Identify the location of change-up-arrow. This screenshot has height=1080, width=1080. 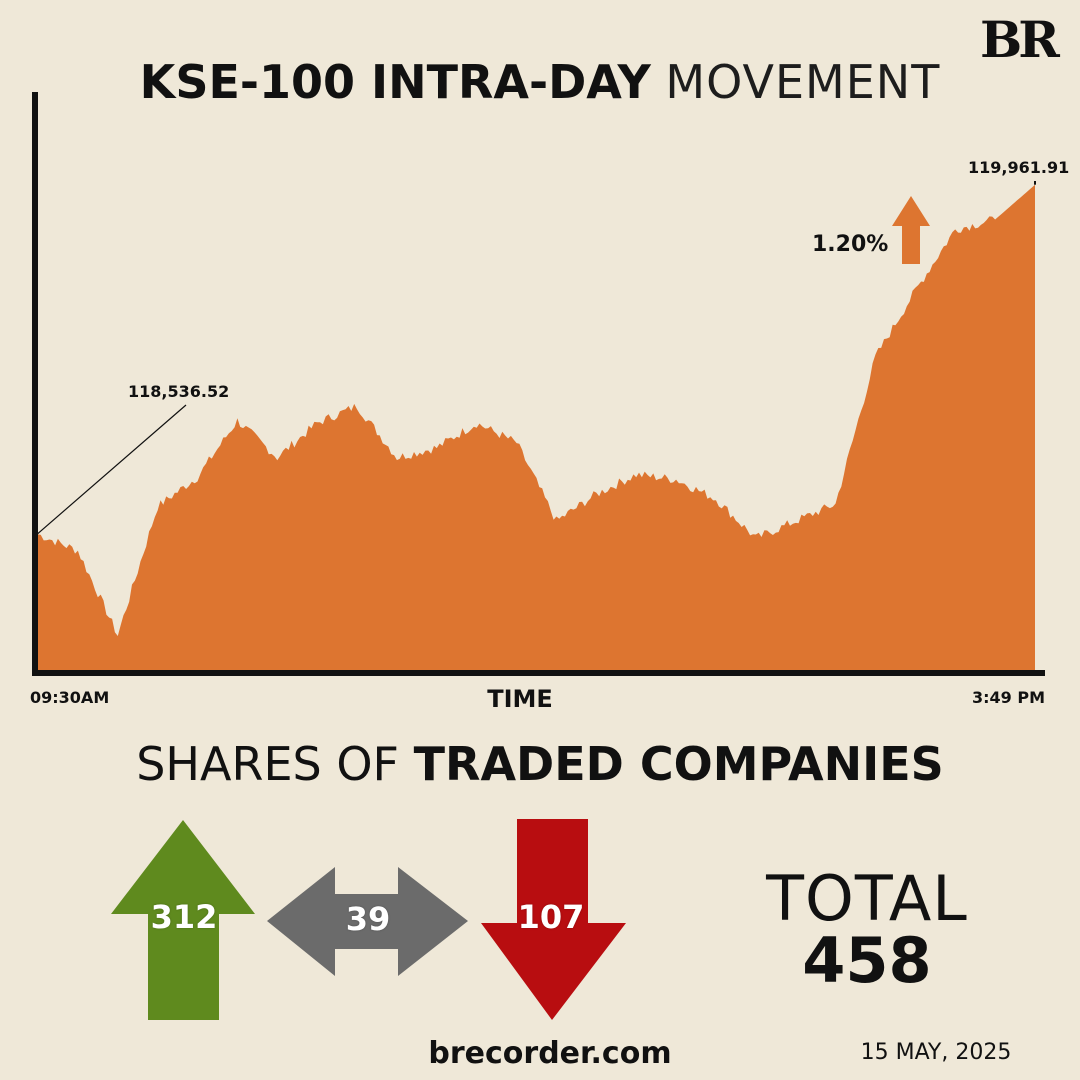
(911, 230).